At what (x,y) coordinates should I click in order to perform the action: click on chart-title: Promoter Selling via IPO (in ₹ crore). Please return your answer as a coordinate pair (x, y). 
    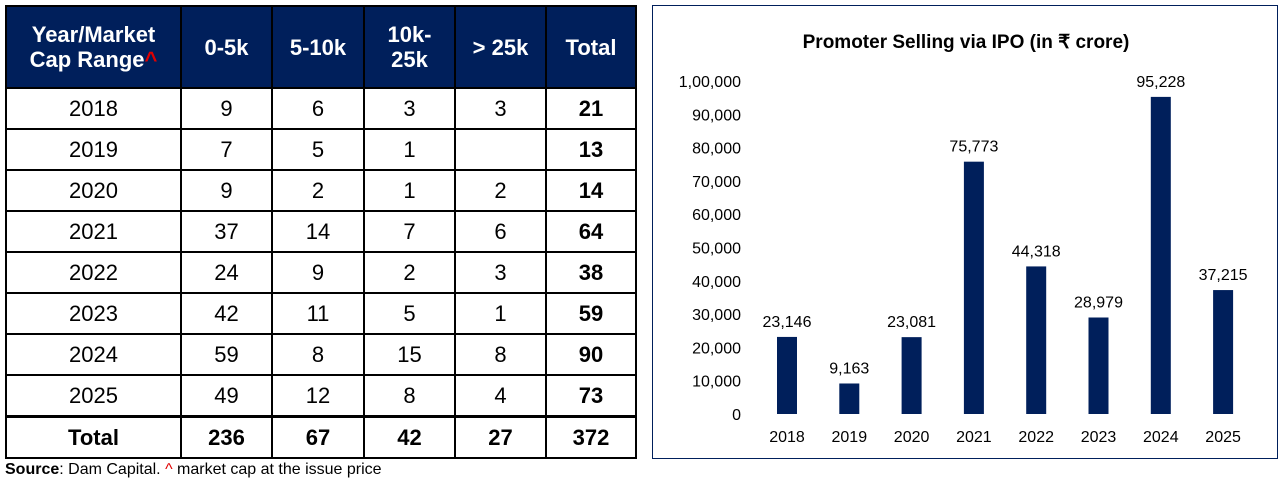
    Looking at the image, I should click on (966, 42).